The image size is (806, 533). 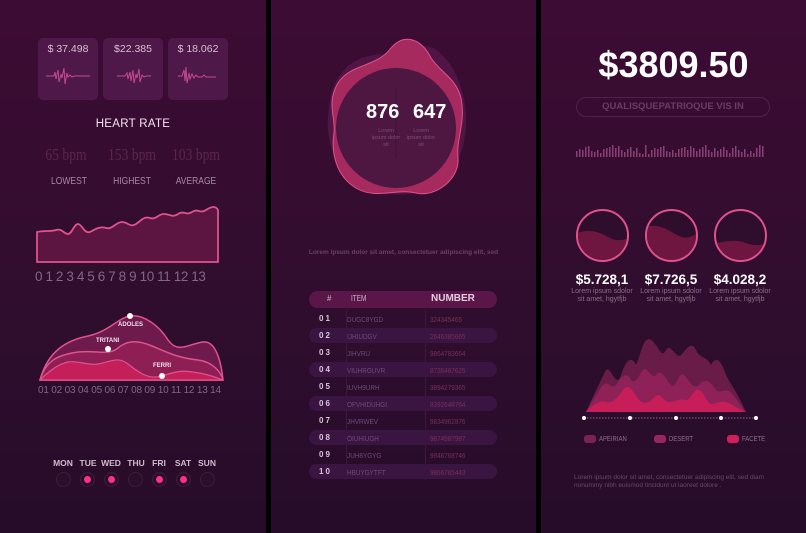 What do you see at coordinates (403, 369) in the screenshot?
I see `table-row: 04 VIUHRGUVR 8736487625` at bounding box center [403, 369].